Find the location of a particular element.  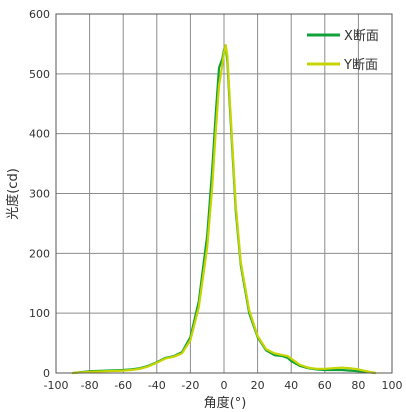

y-tick-label: 200 is located at coordinates (39, 253).